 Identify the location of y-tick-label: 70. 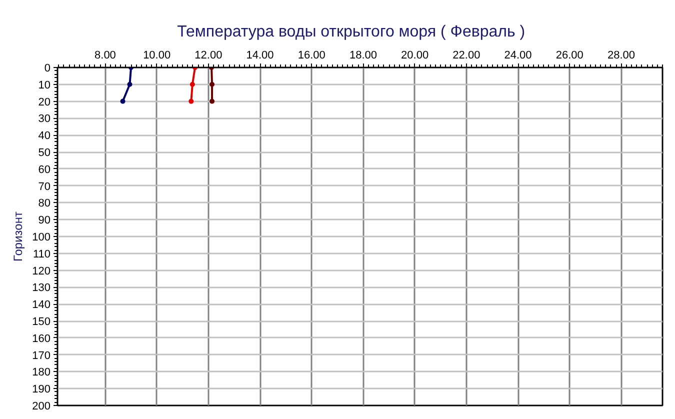
(44, 186).